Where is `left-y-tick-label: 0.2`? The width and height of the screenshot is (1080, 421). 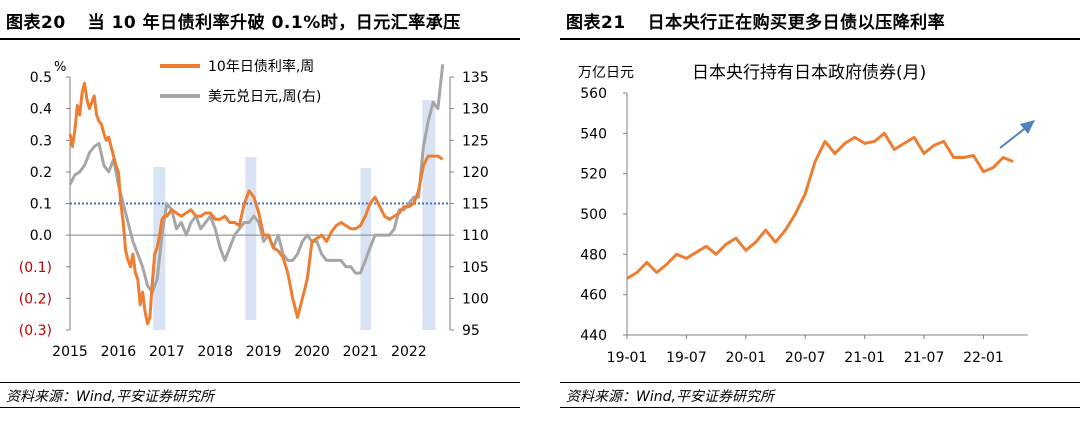 left-y-tick-label: 0.2 is located at coordinates (41, 173).